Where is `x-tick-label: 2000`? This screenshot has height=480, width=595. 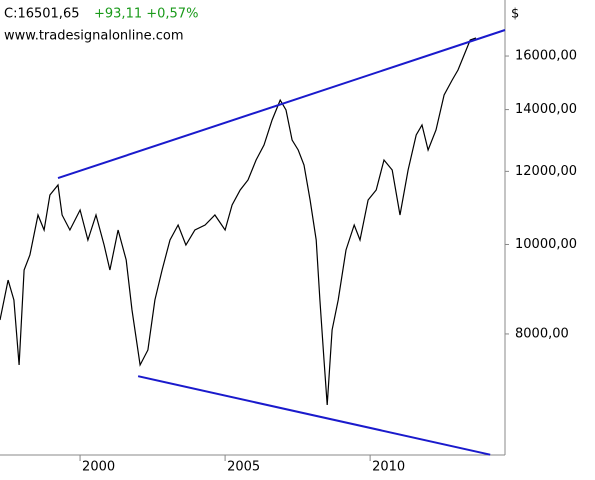
x-tick-label: 2000 is located at coordinates (98, 467).